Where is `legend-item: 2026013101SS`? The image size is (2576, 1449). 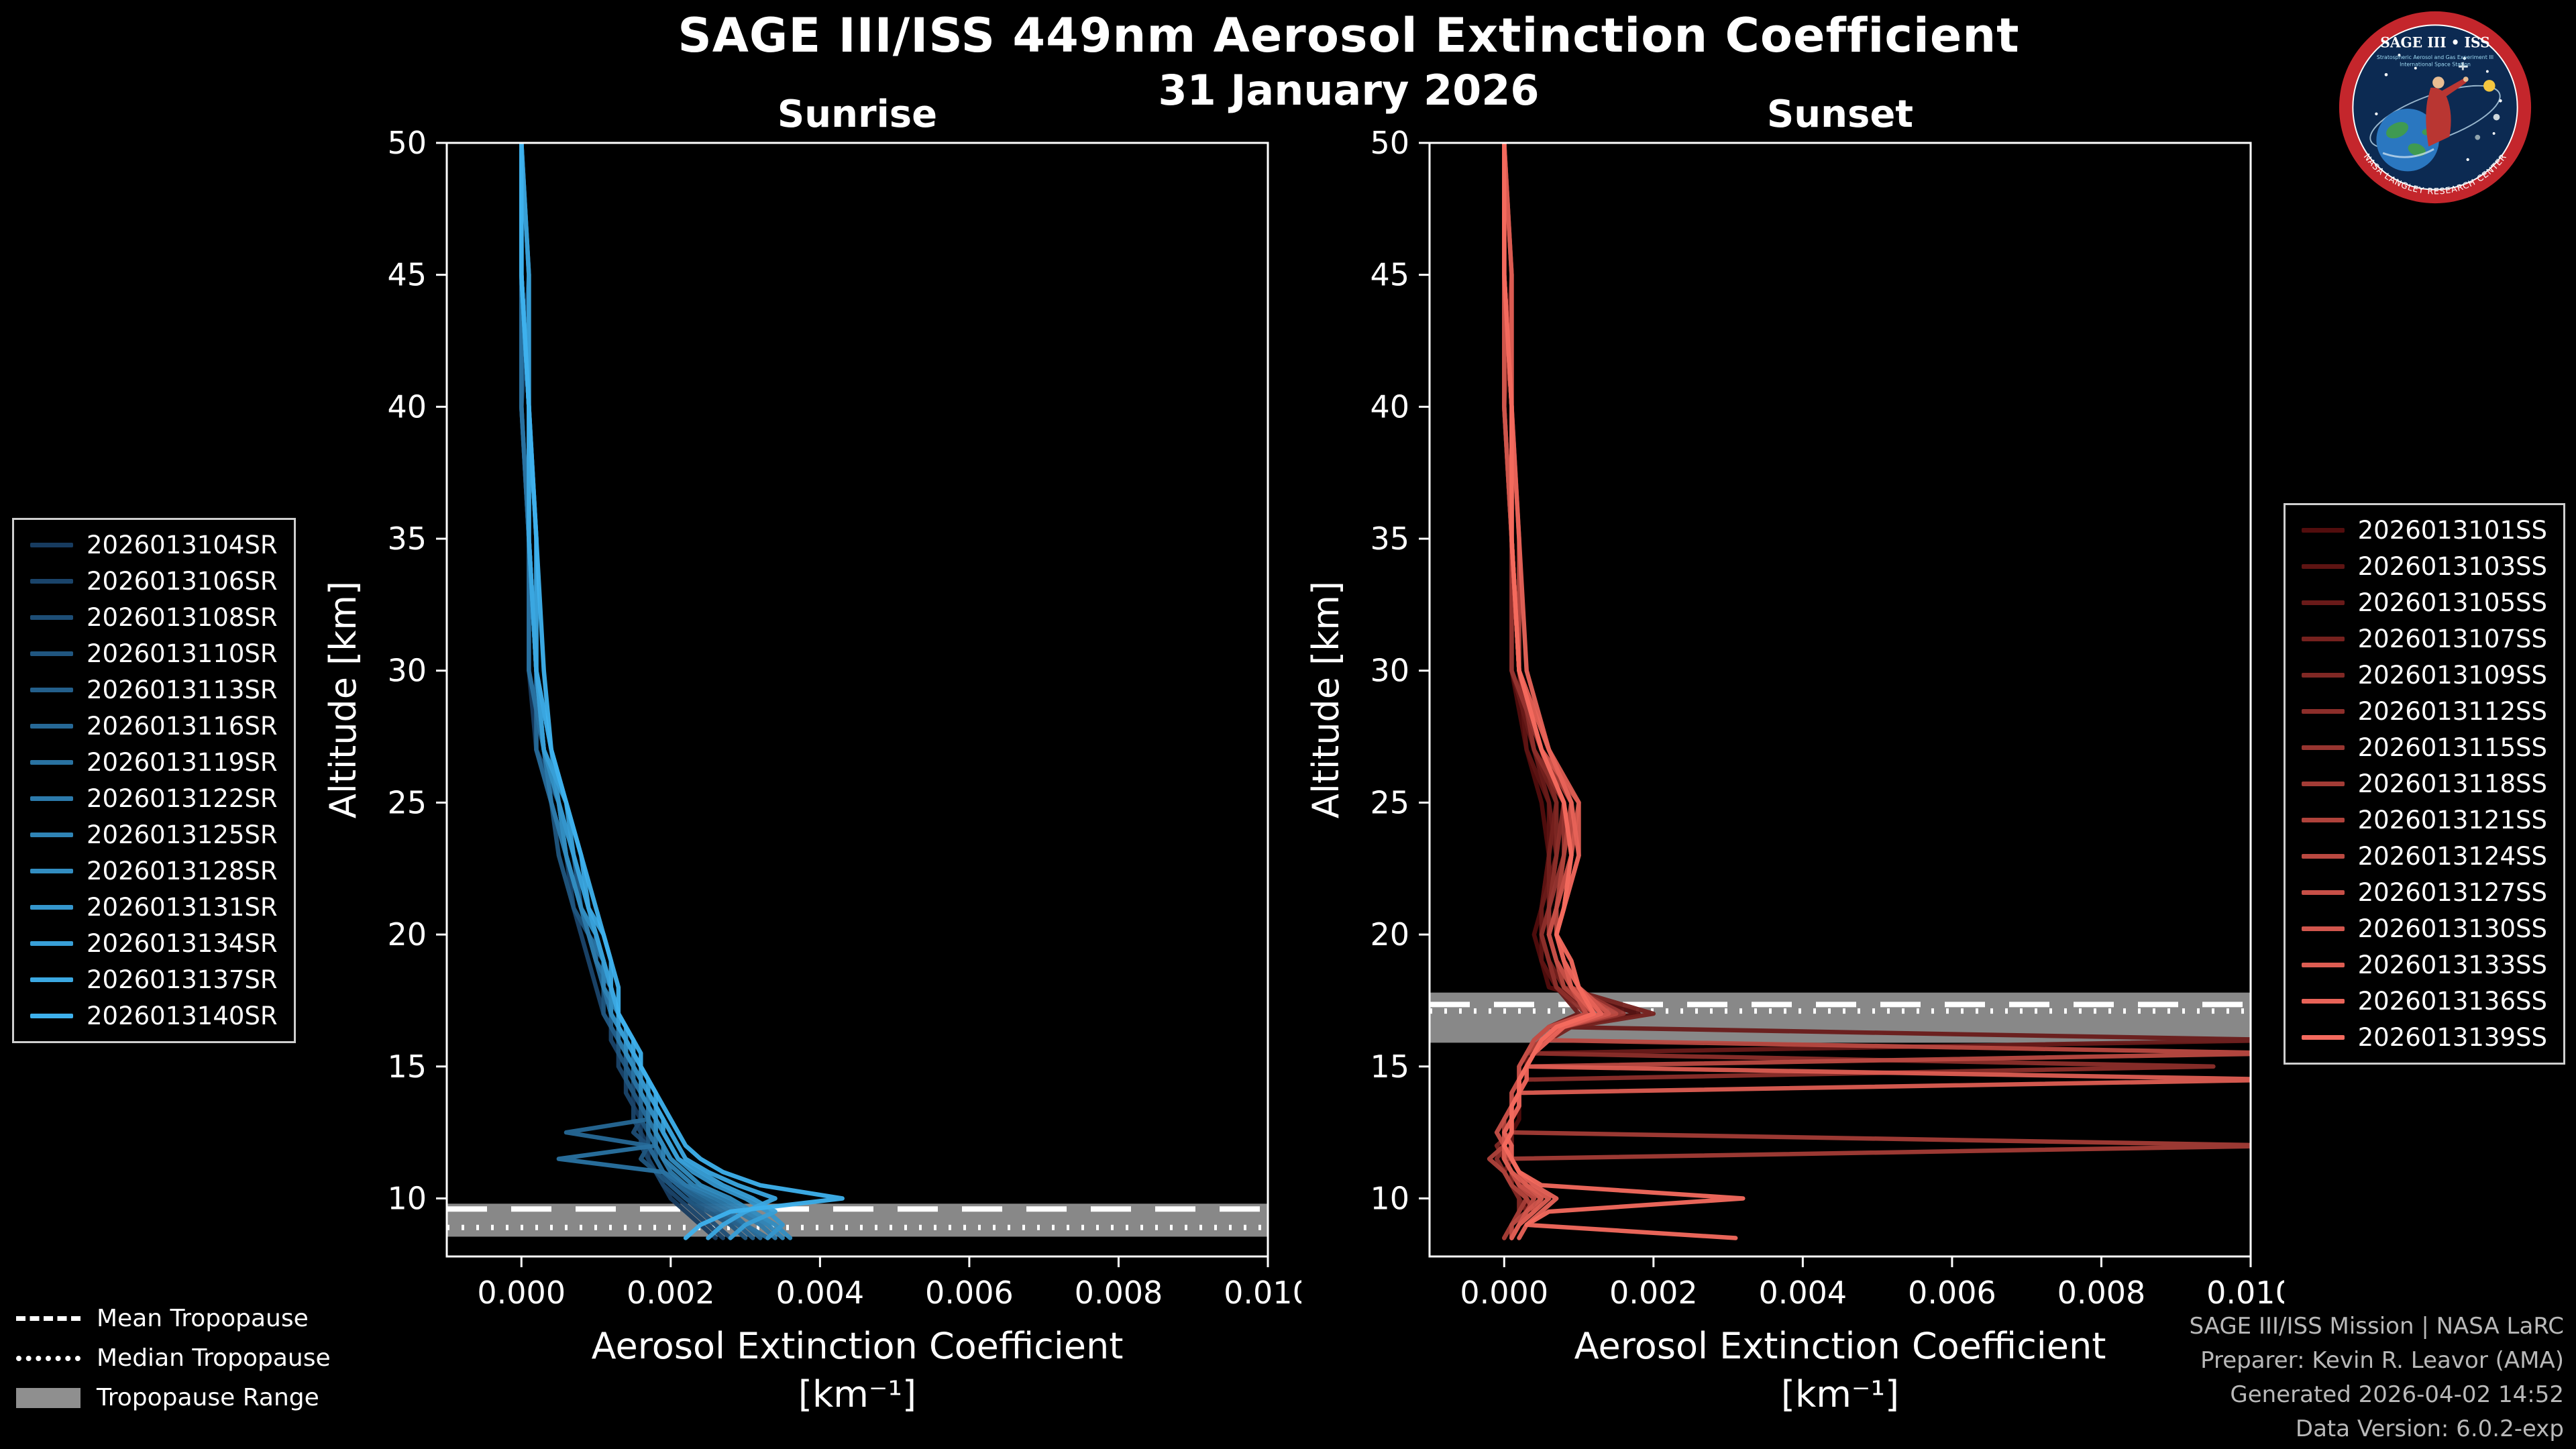 legend-item: 2026013101SS is located at coordinates (2424, 530).